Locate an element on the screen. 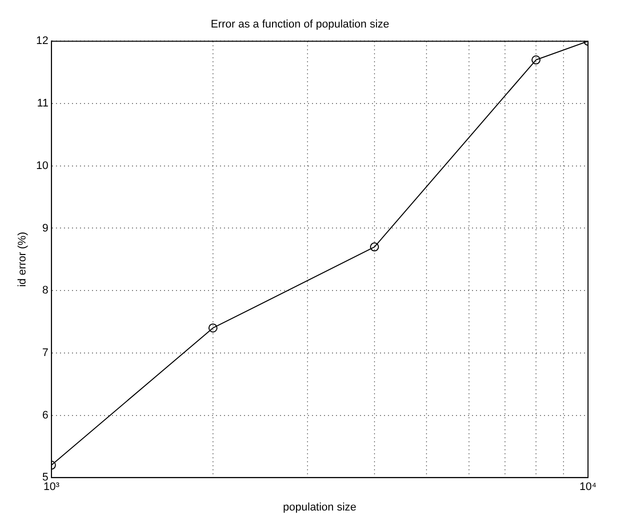  y-tick-label: 9 is located at coordinates (45, 228).